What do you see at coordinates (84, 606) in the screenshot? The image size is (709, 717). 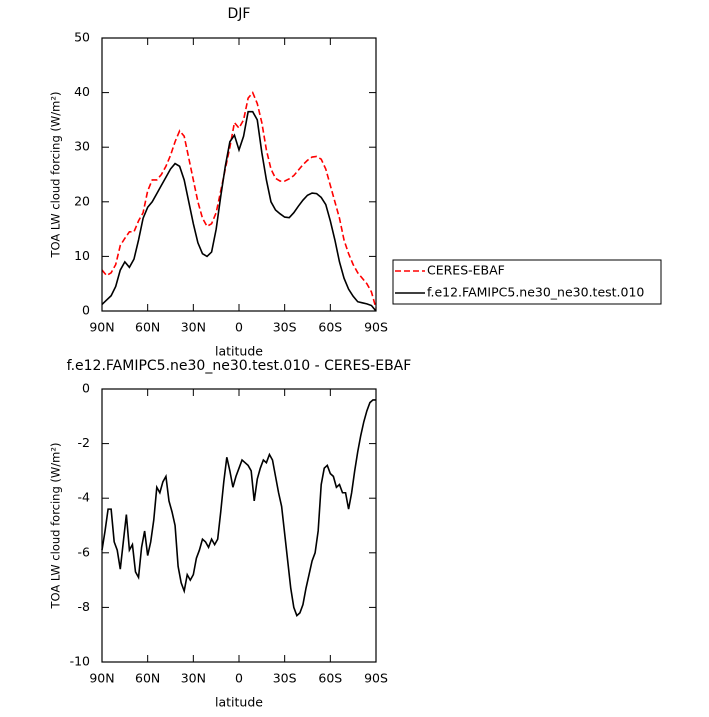 I see `y-tick-label: -8` at bounding box center [84, 606].